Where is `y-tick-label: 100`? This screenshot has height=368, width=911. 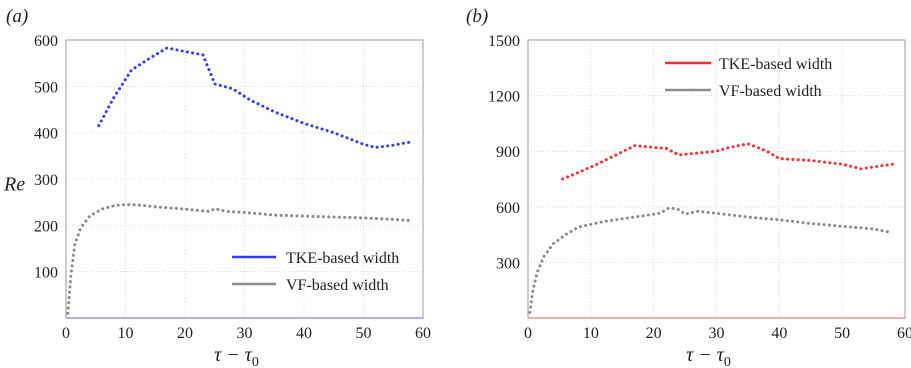
y-tick-label: 100 is located at coordinates (46, 273).